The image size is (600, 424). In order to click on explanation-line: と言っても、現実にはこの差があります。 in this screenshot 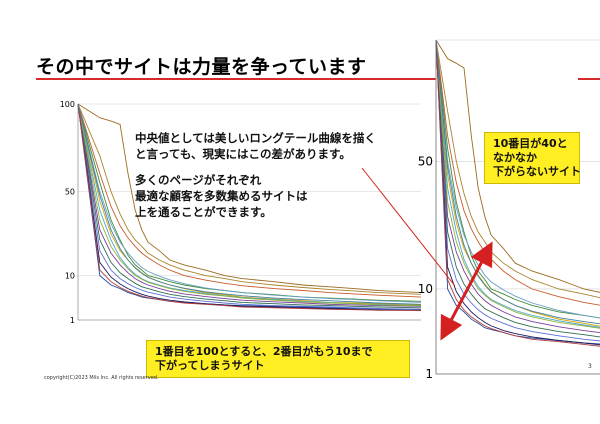, I will do `click(243, 154)`.